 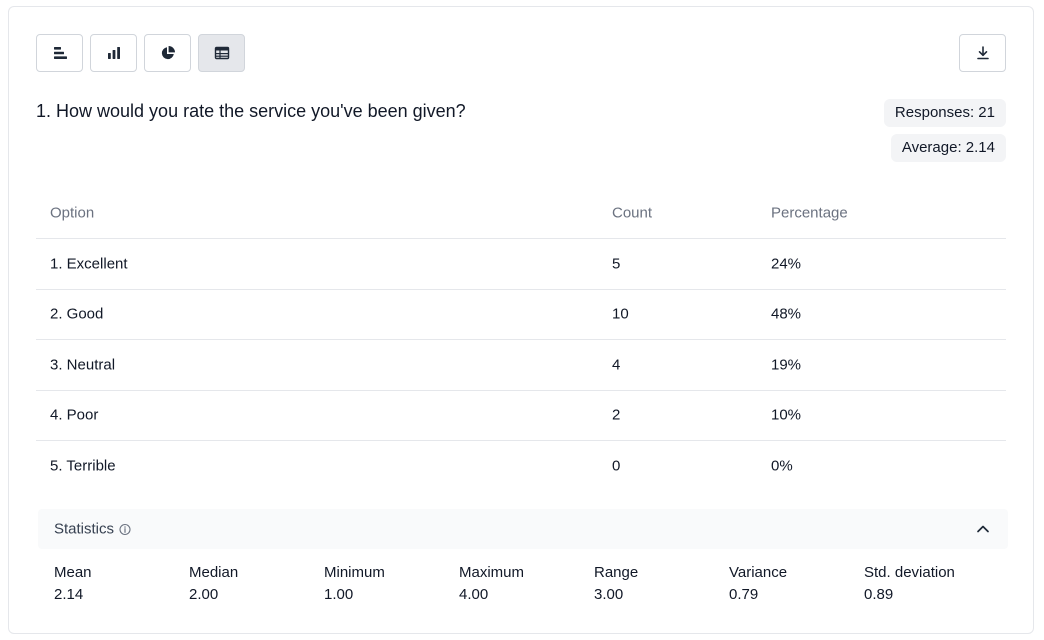 What do you see at coordinates (609, 594) in the screenshot?
I see `stat-value: 3.00` at bounding box center [609, 594].